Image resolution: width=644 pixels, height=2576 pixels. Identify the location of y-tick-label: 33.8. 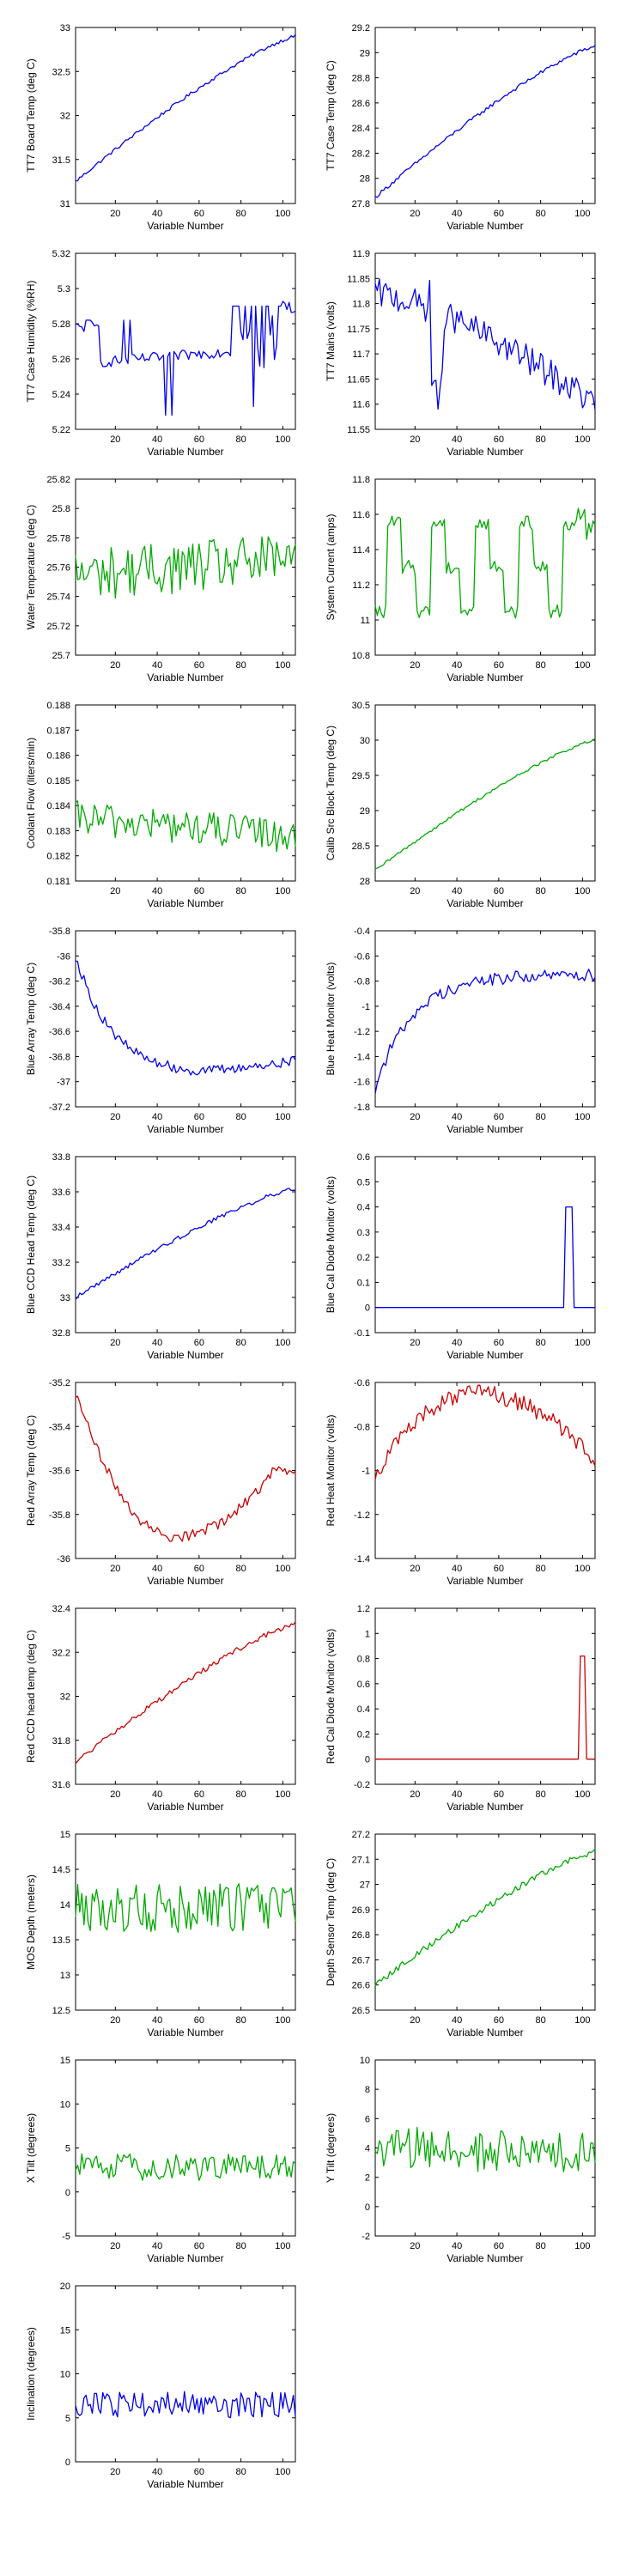
(61, 1158).